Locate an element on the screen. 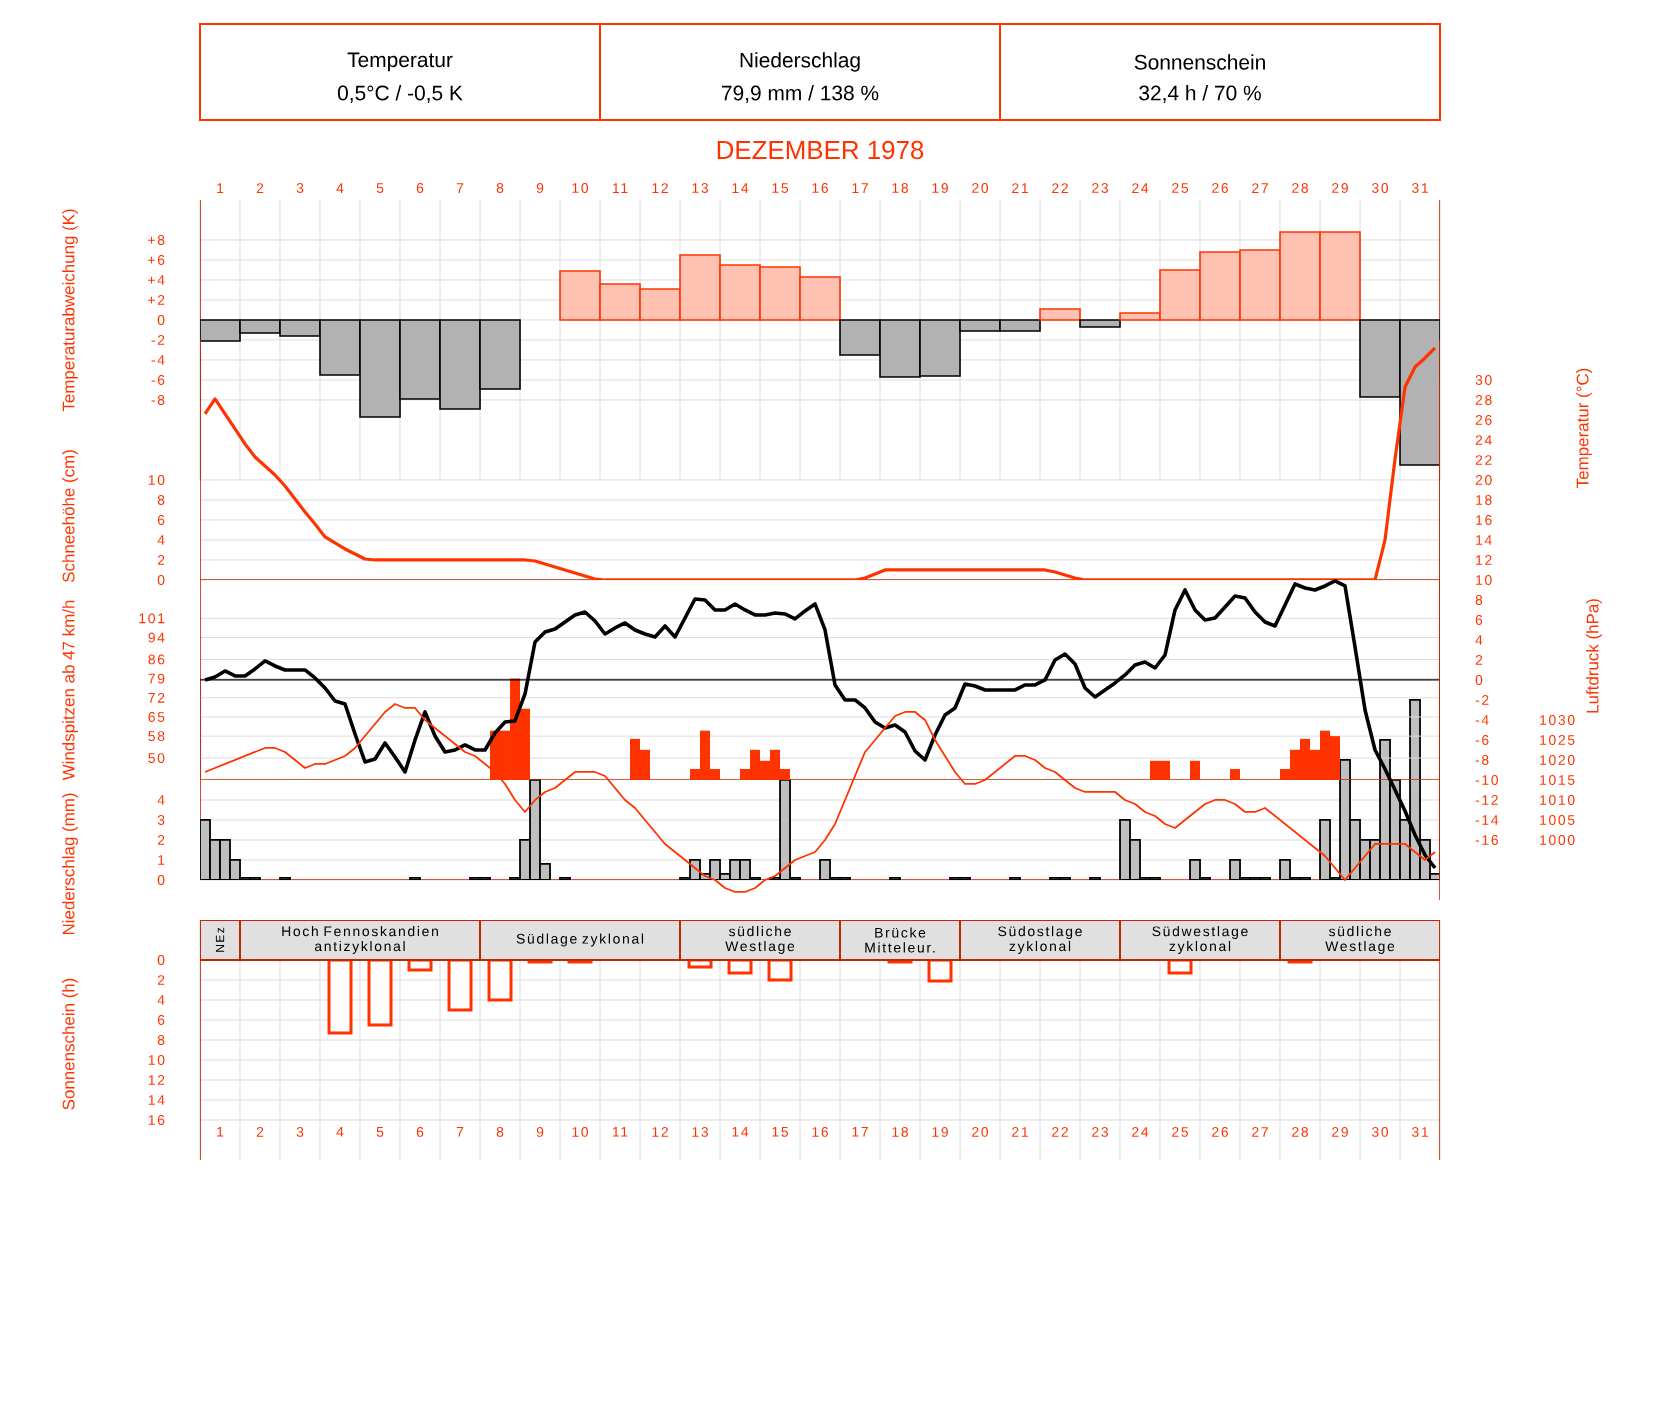  y2-axis-title: Temperatur (°C) is located at coordinates (1584, 428).